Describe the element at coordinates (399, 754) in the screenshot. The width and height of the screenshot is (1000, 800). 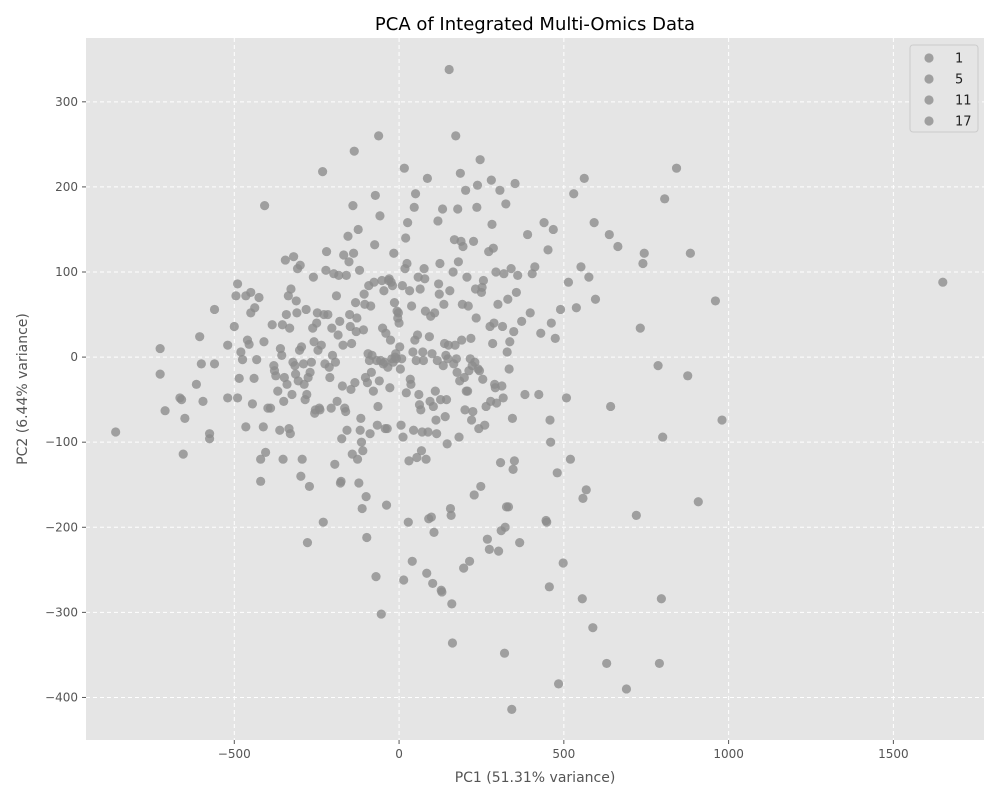
I see `x-tick-label: 0` at that location.